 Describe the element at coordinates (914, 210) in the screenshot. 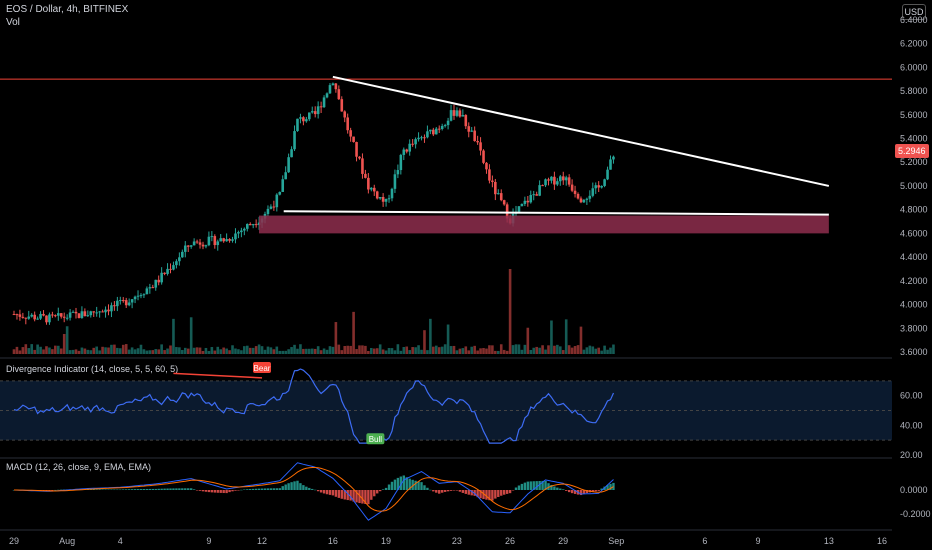

I see `price-tick-label: 4.8000` at that location.